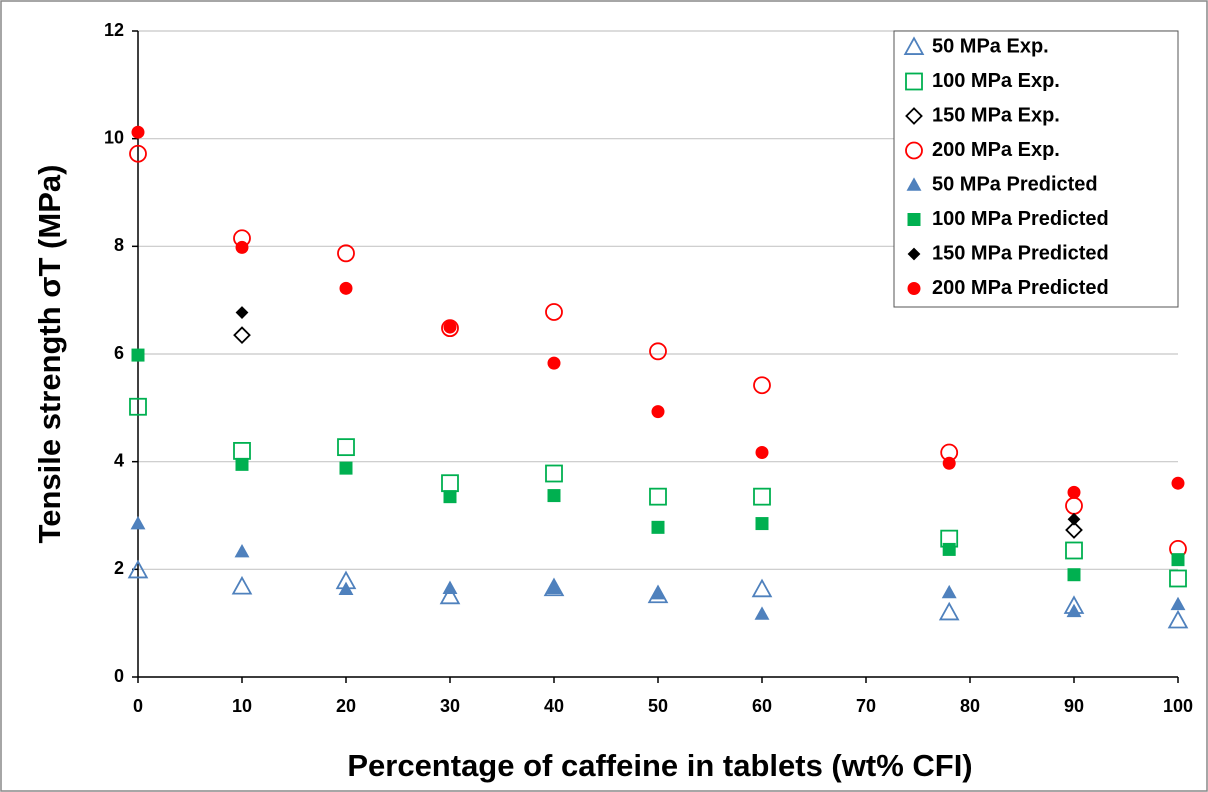 This screenshot has width=1208, height=792. What do you see at coordinates (996, 150) in the screenshot?
I see `legend-label: 200 MPa Exp.` at bounding box center [996, 150].